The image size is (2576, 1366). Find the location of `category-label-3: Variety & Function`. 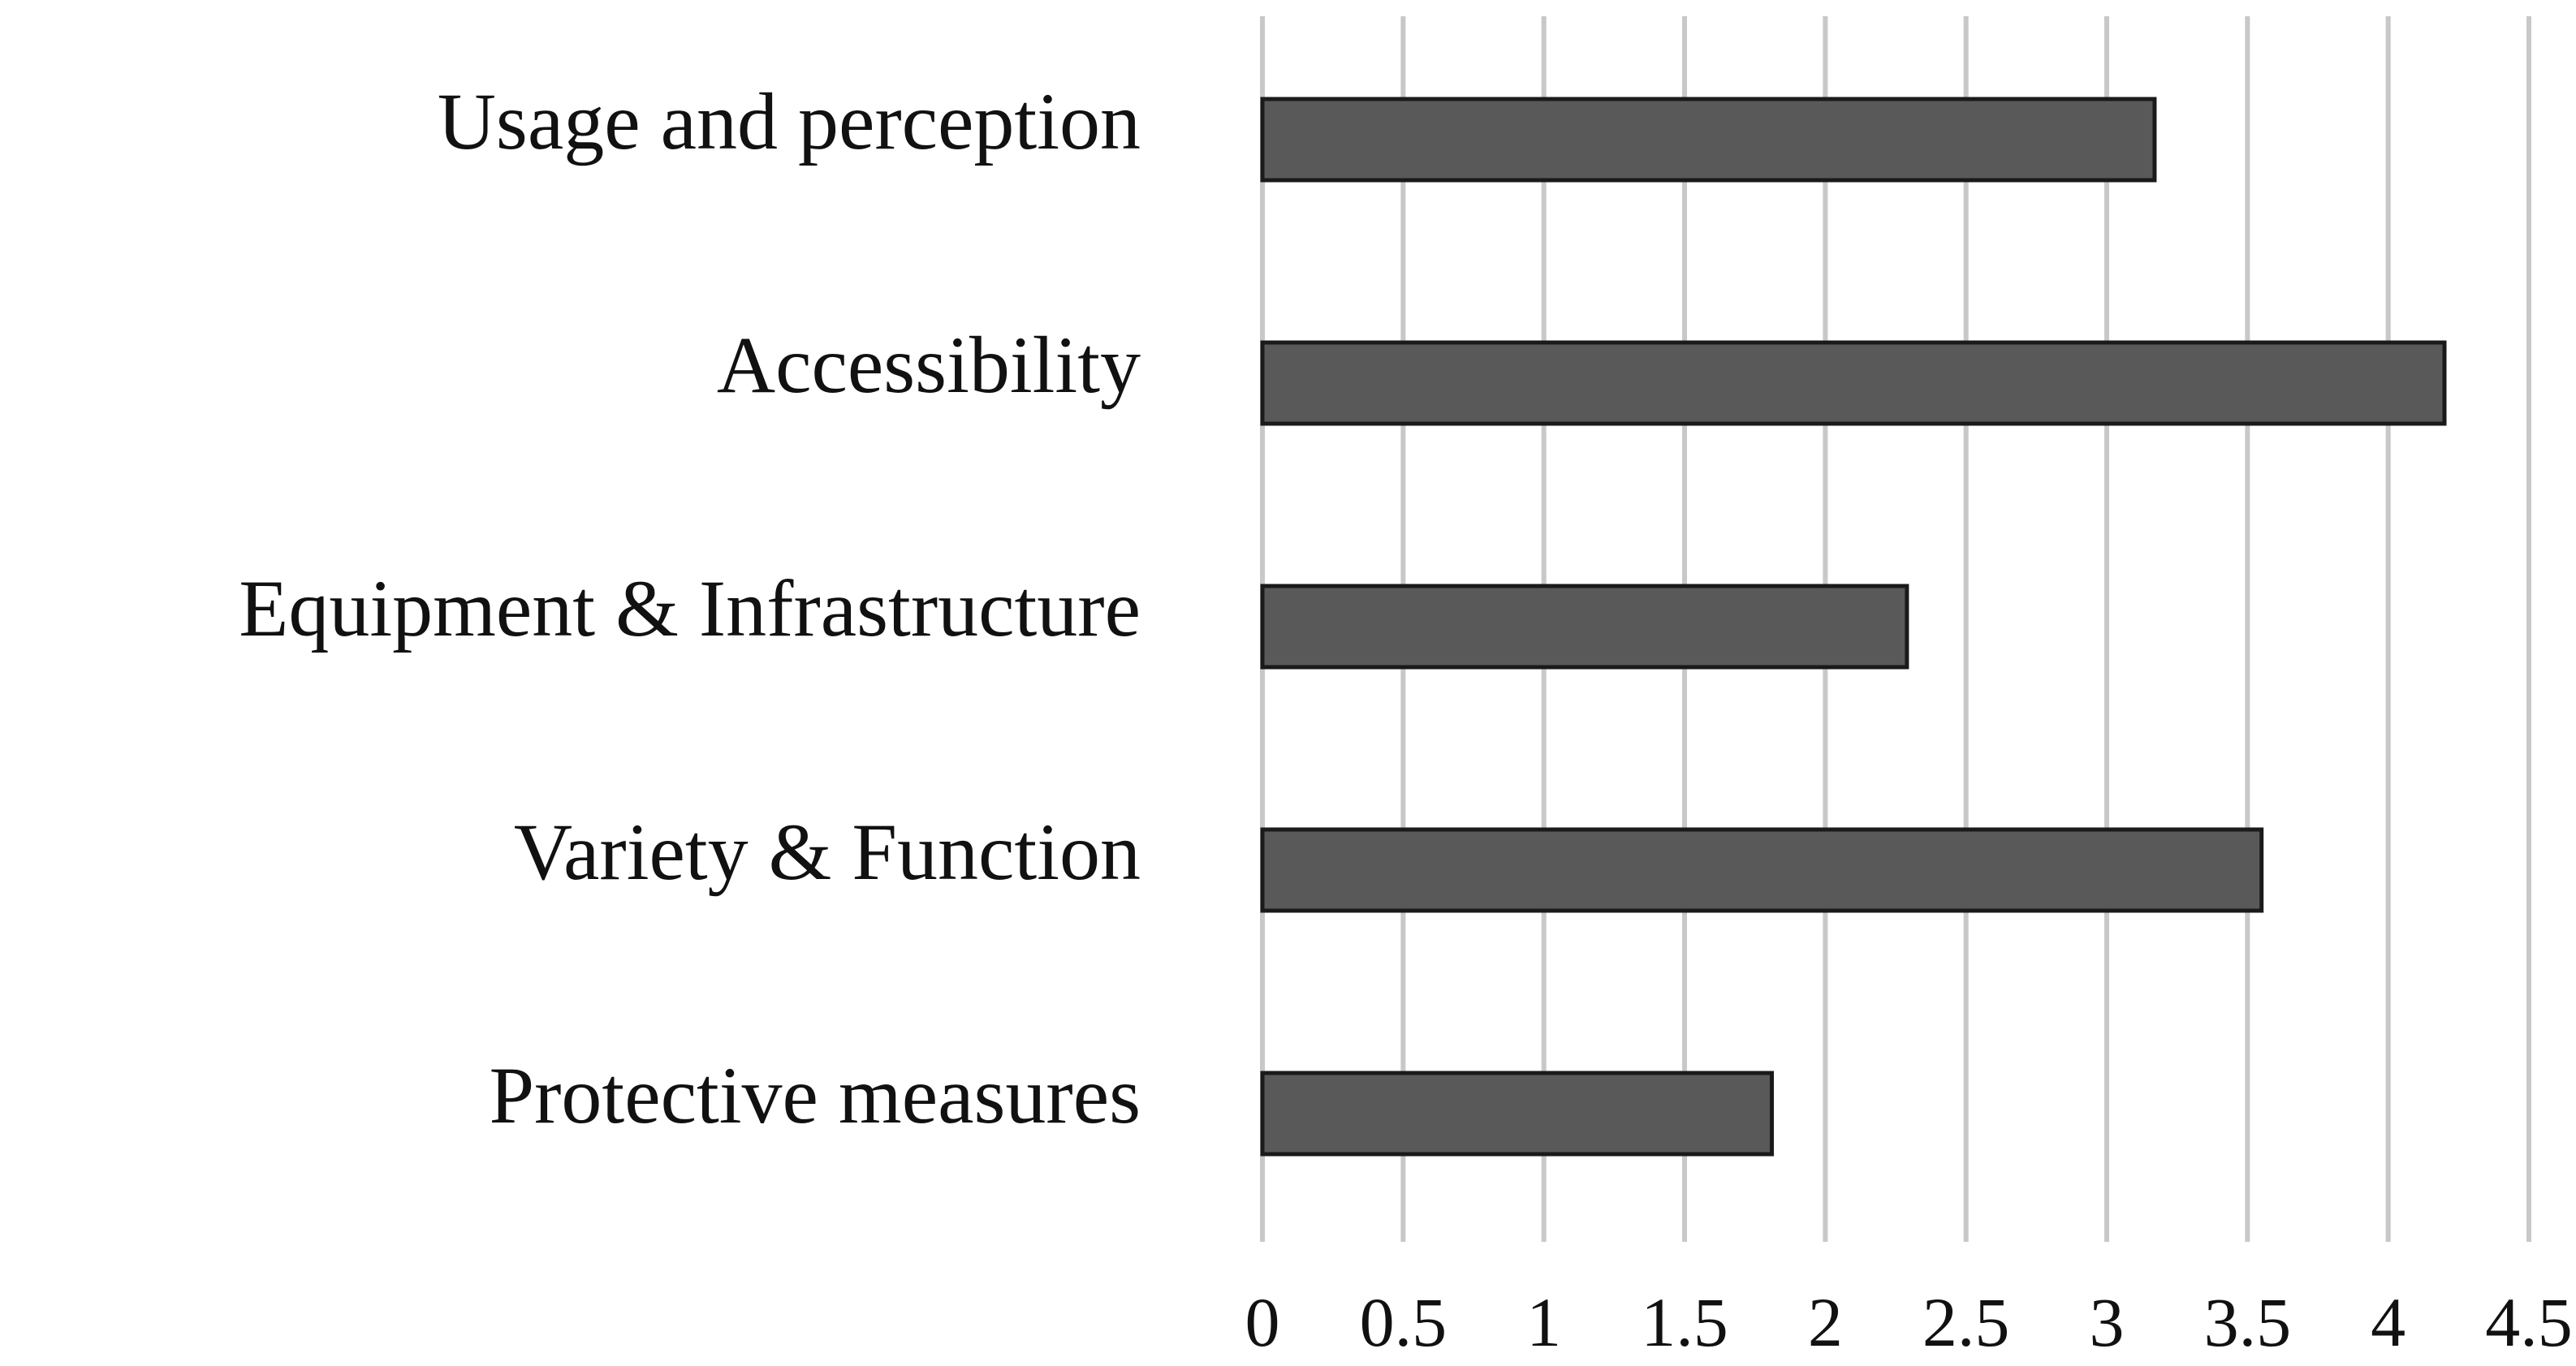

category-label-3: Variety & Function is located at coordinates (827, 852).